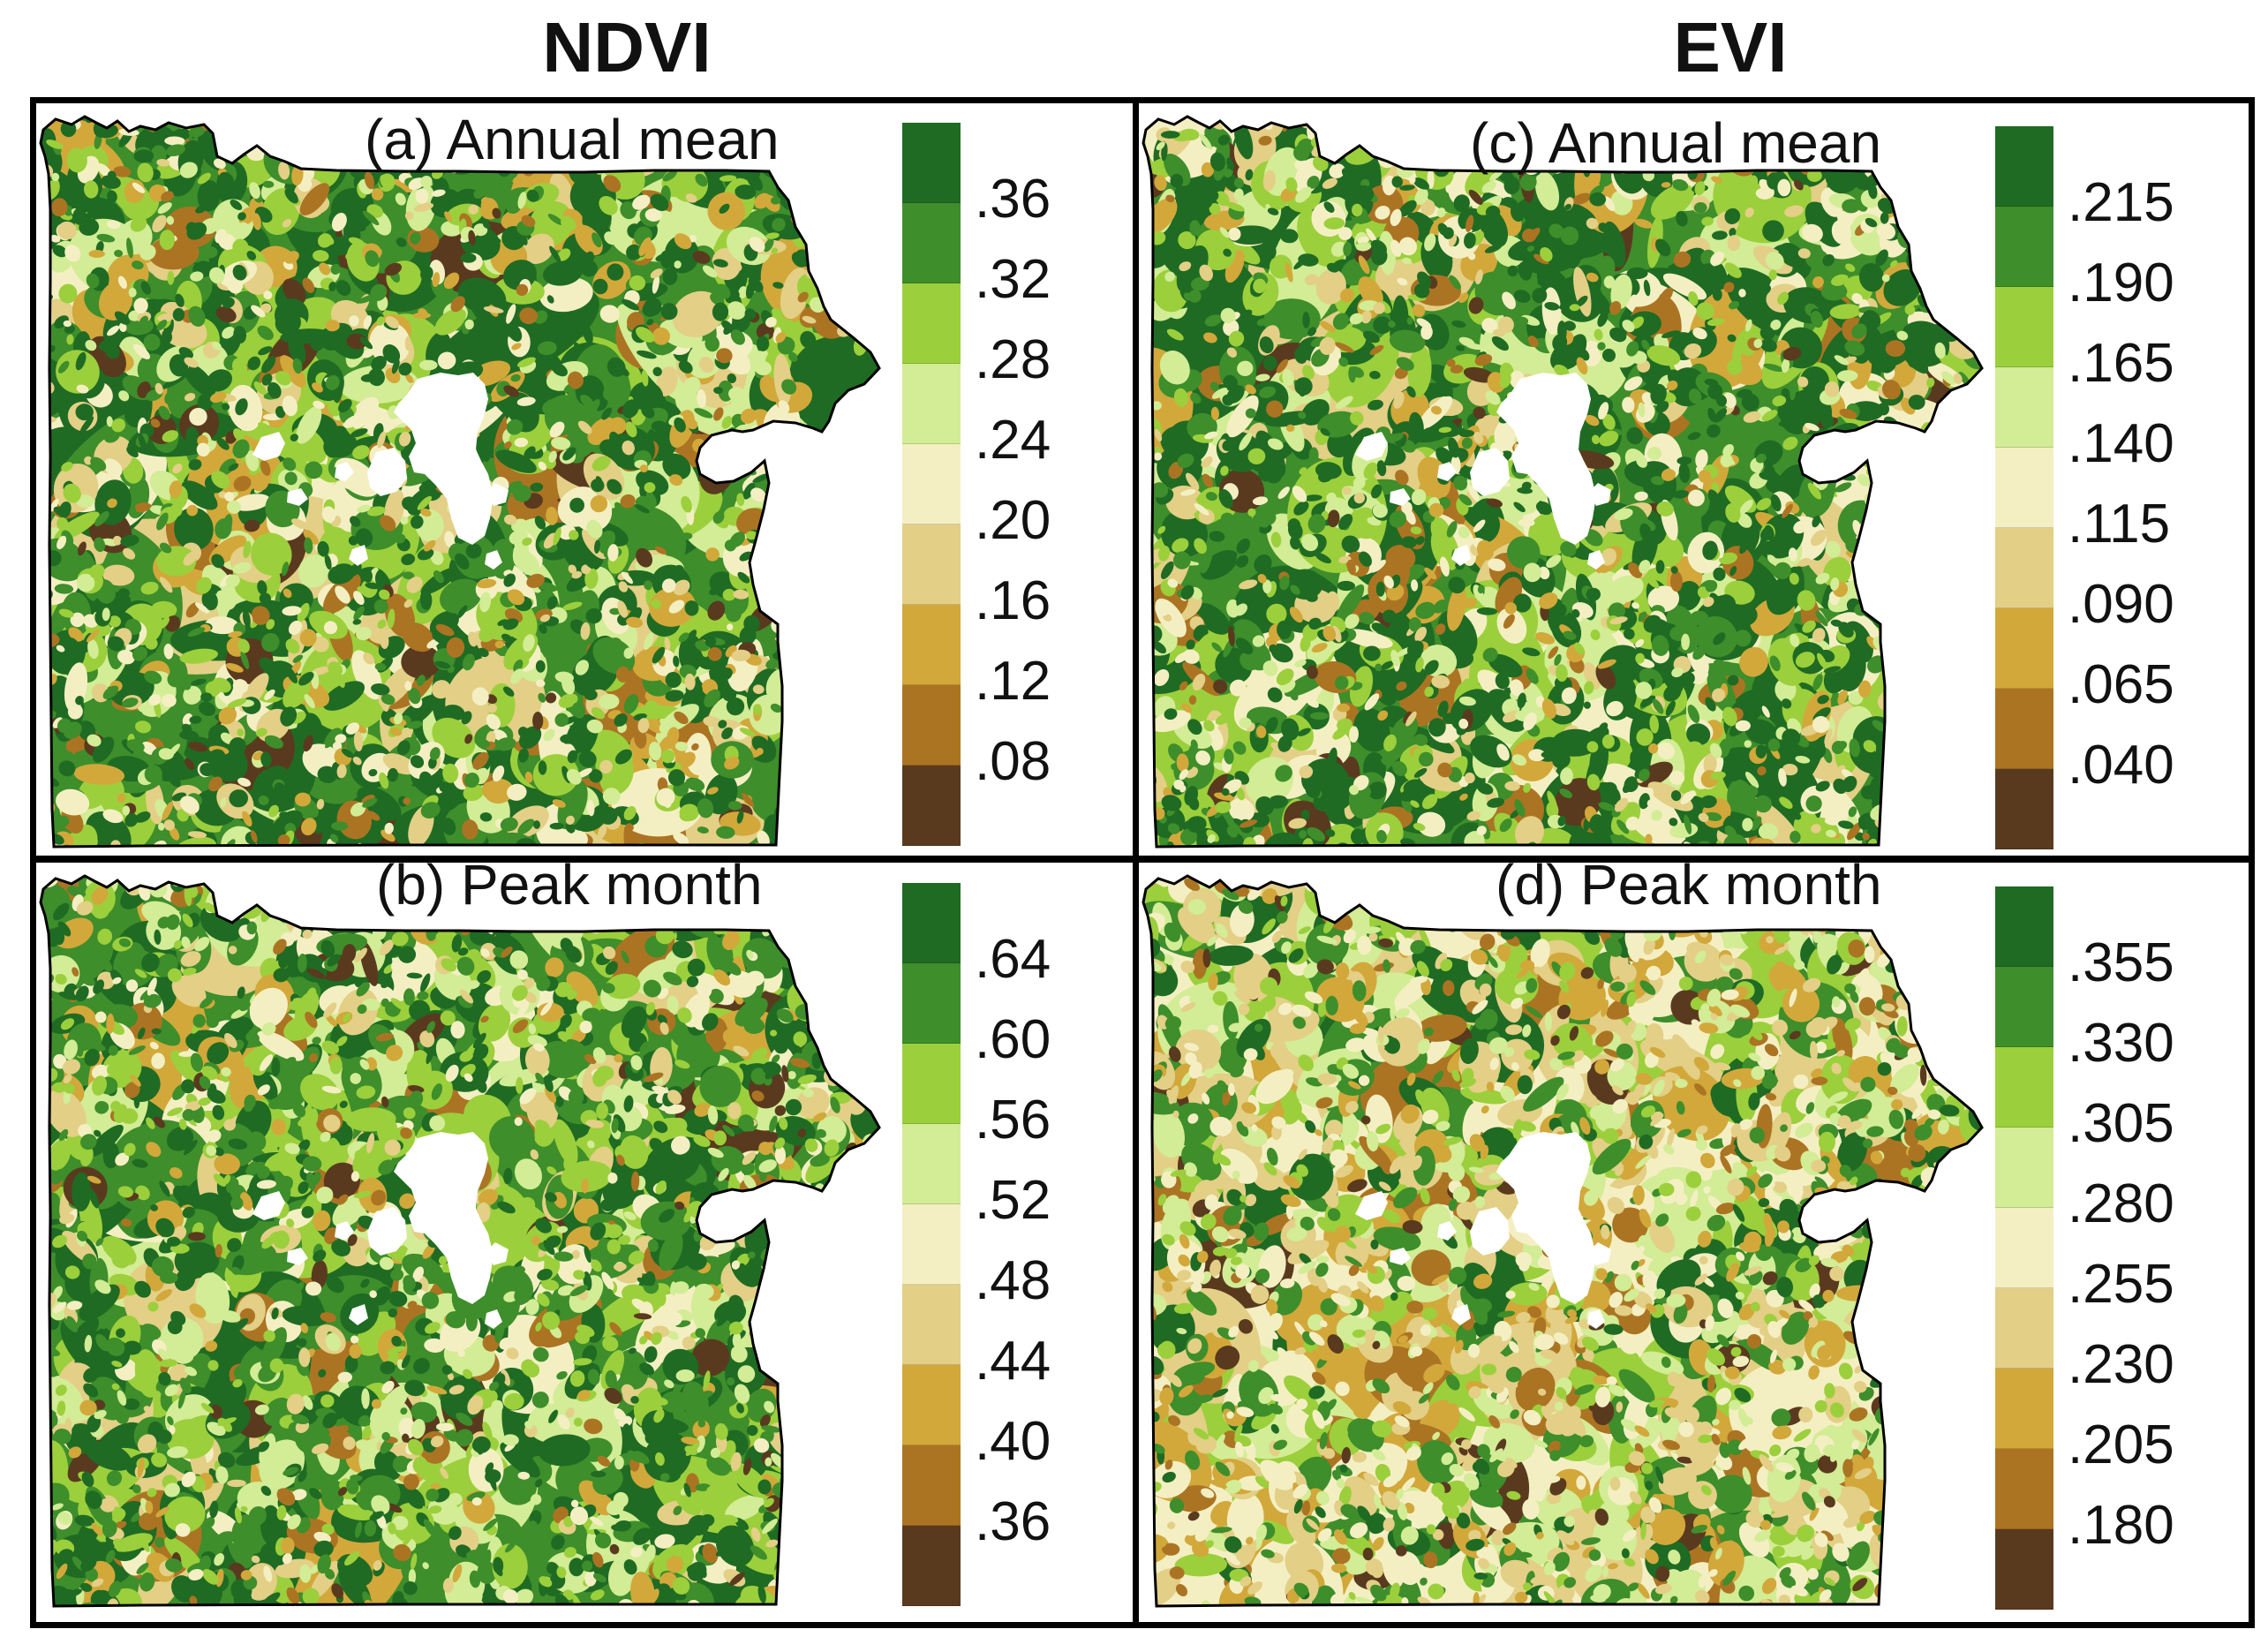  Describe the element at coordinates (2121, 363) in the screenshot. I see `legend-tick-label: .165` at that location.